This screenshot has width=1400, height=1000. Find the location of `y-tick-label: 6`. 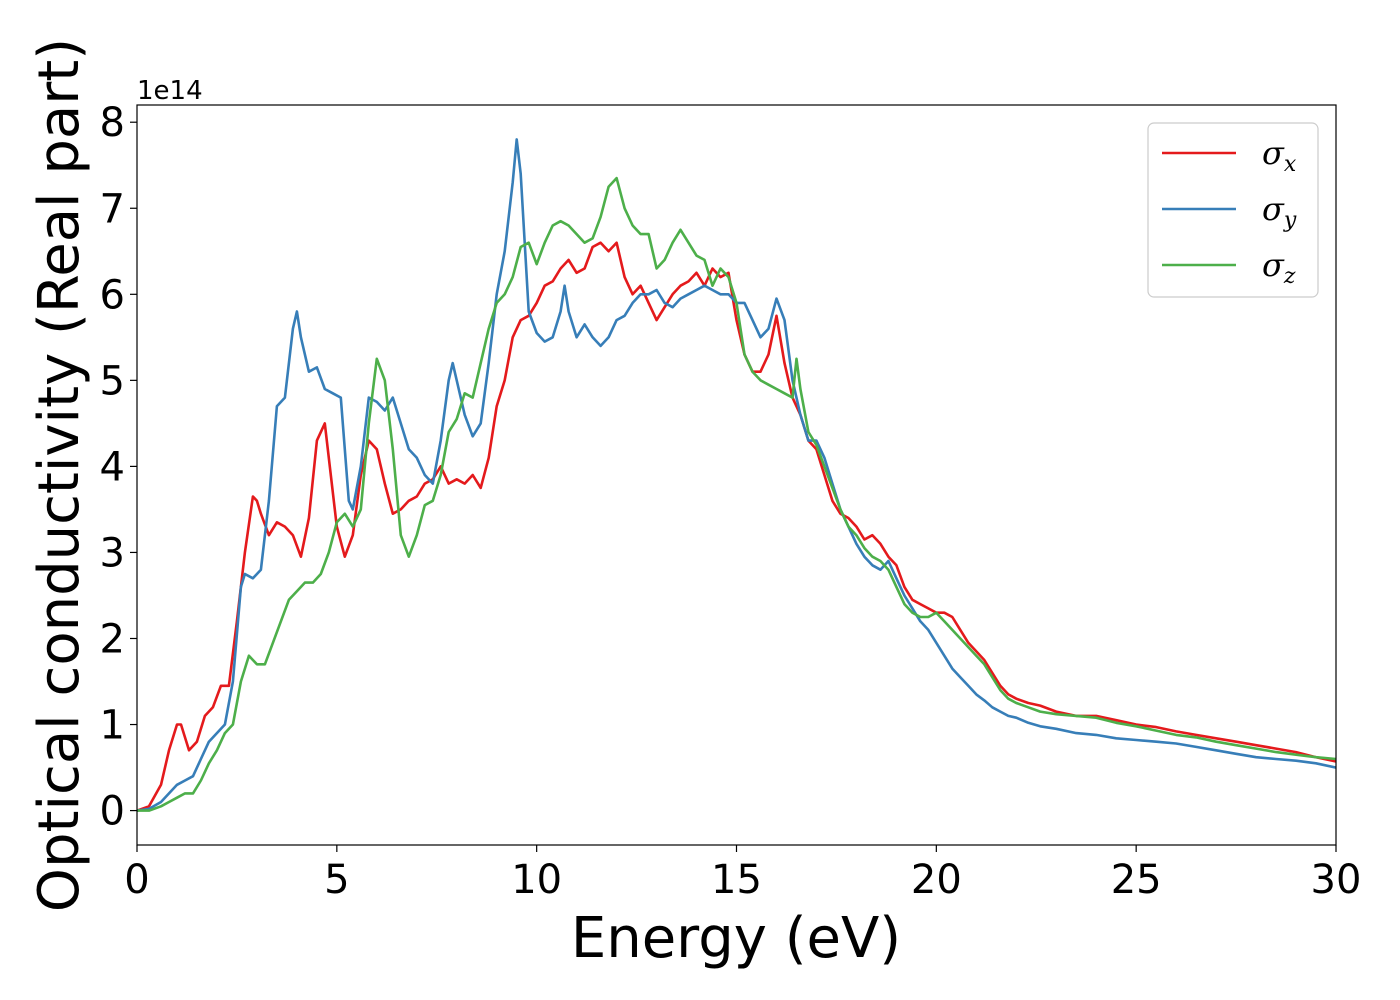

y-tick-label: 6 is located at coordinates (112, 295).